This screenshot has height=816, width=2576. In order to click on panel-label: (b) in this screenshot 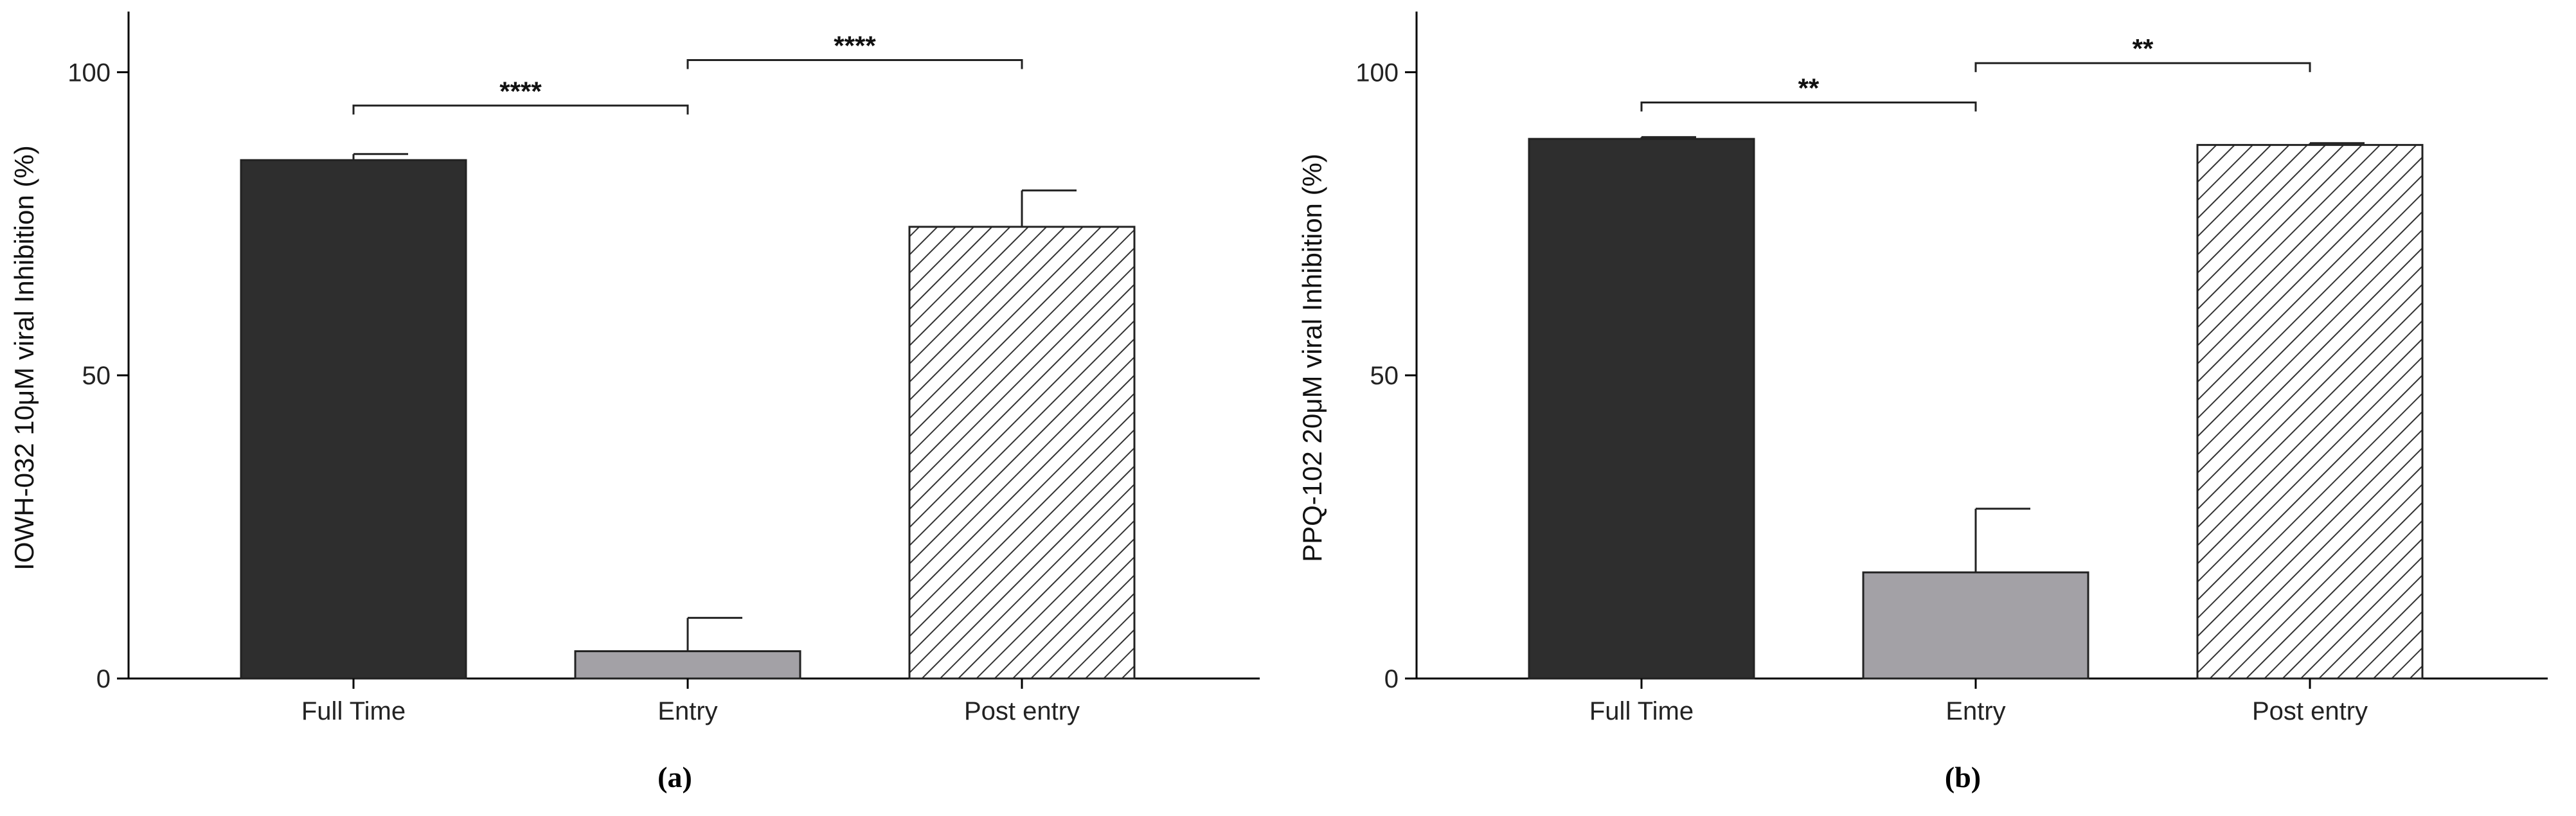, I will do `click(1963, 777)`.